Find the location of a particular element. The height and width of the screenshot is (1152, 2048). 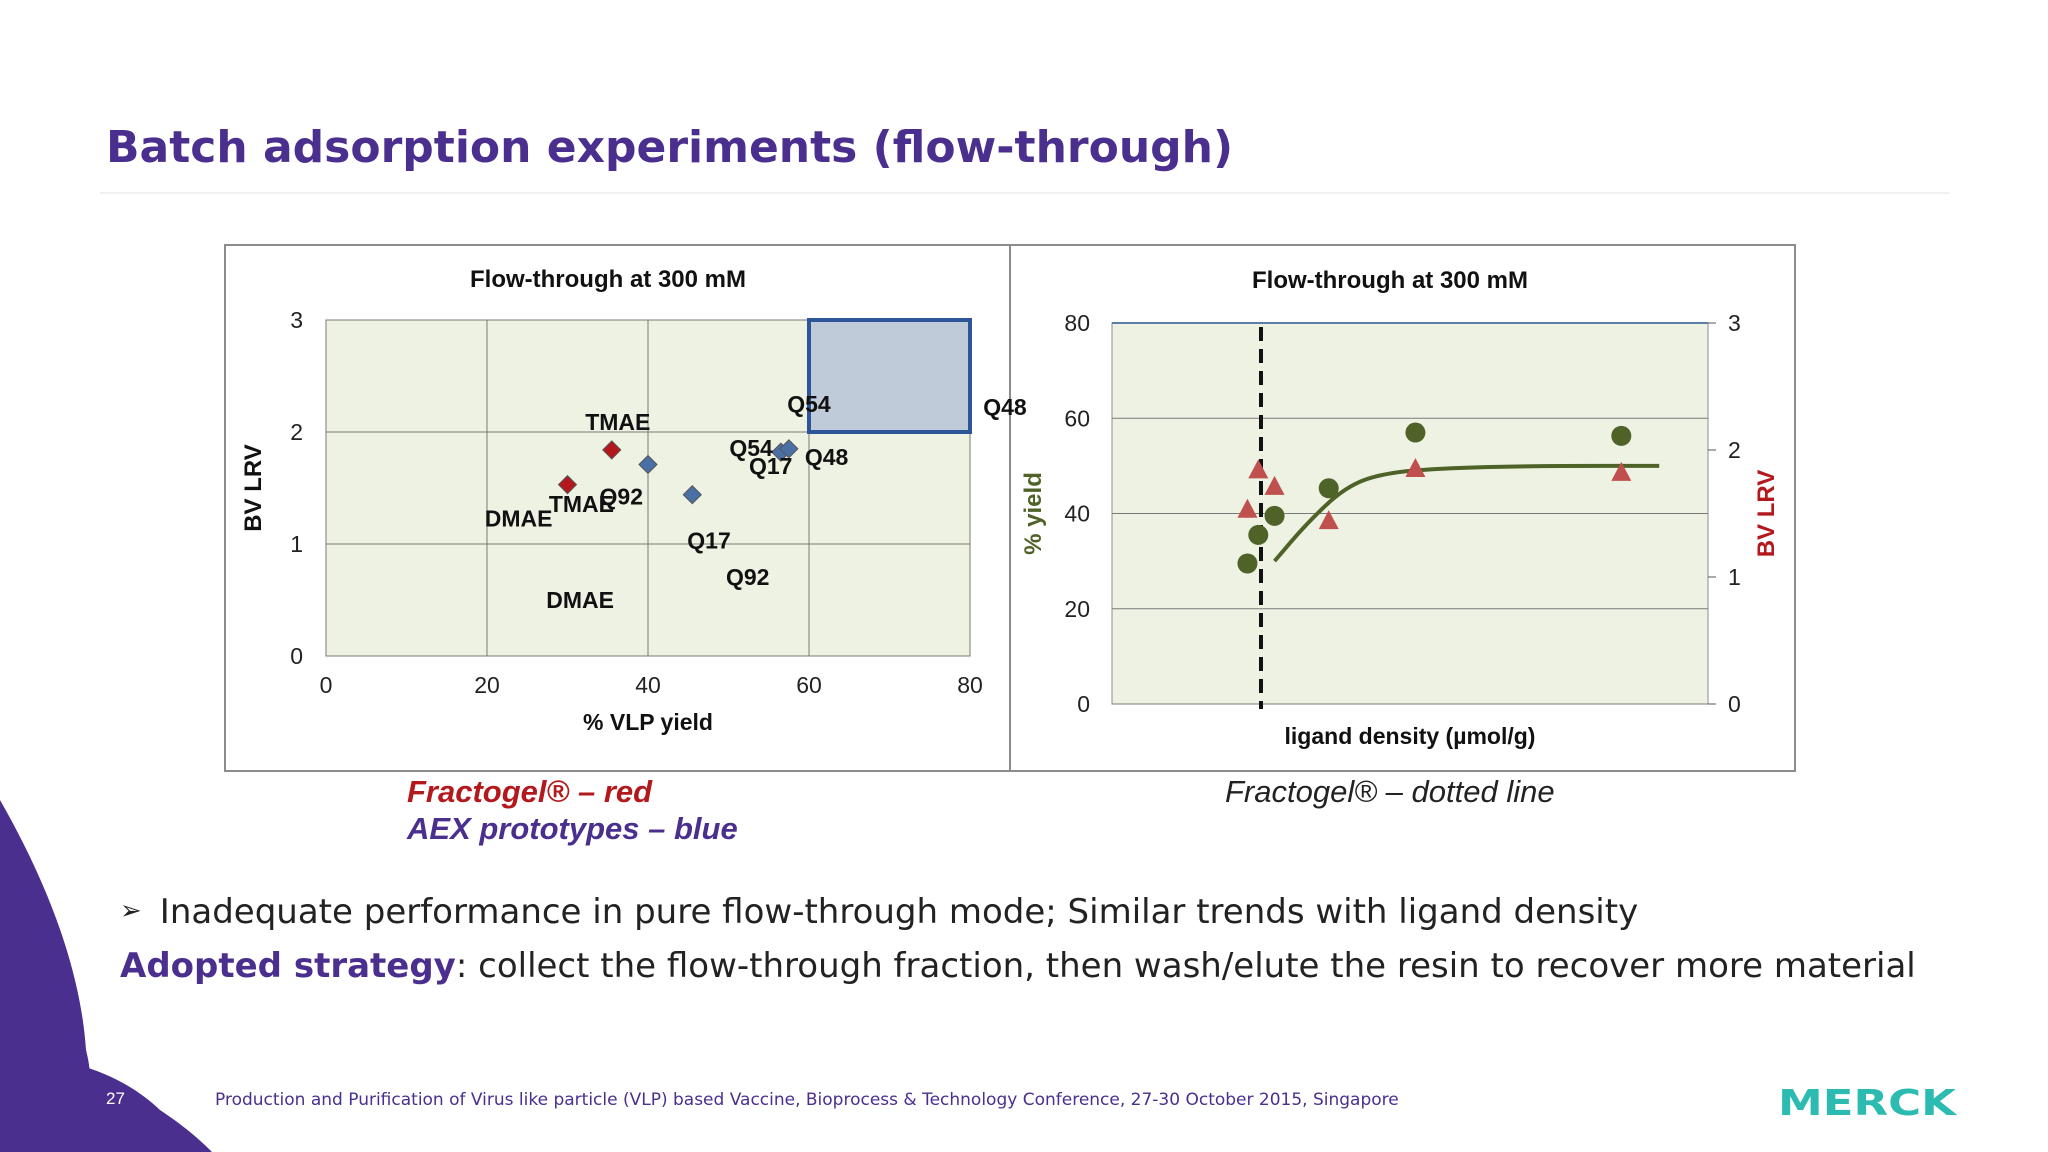

left-point-label: Q17 is located at coordinates (708, 541).